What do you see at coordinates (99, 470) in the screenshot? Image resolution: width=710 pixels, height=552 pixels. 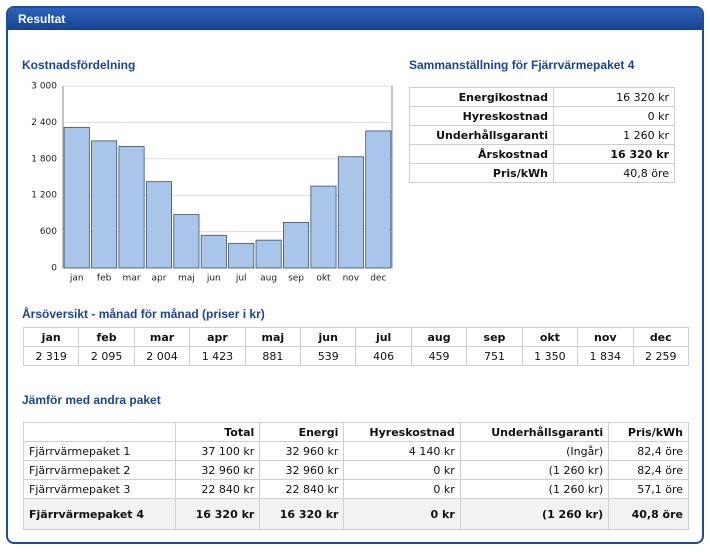 I see `package-name: Fjärrvärmepaket 2` at bounding box center [99, 470].